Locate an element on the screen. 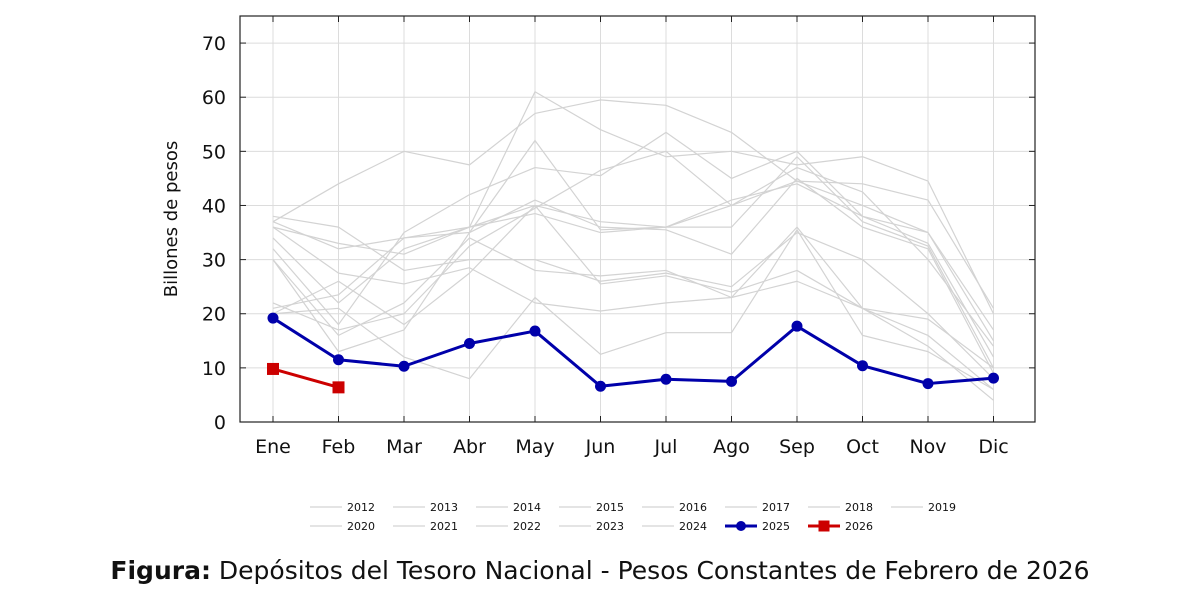 This screenshot has width=1200, height=599. legend-item-2019: 2019 is located at coordinates (923, 507).